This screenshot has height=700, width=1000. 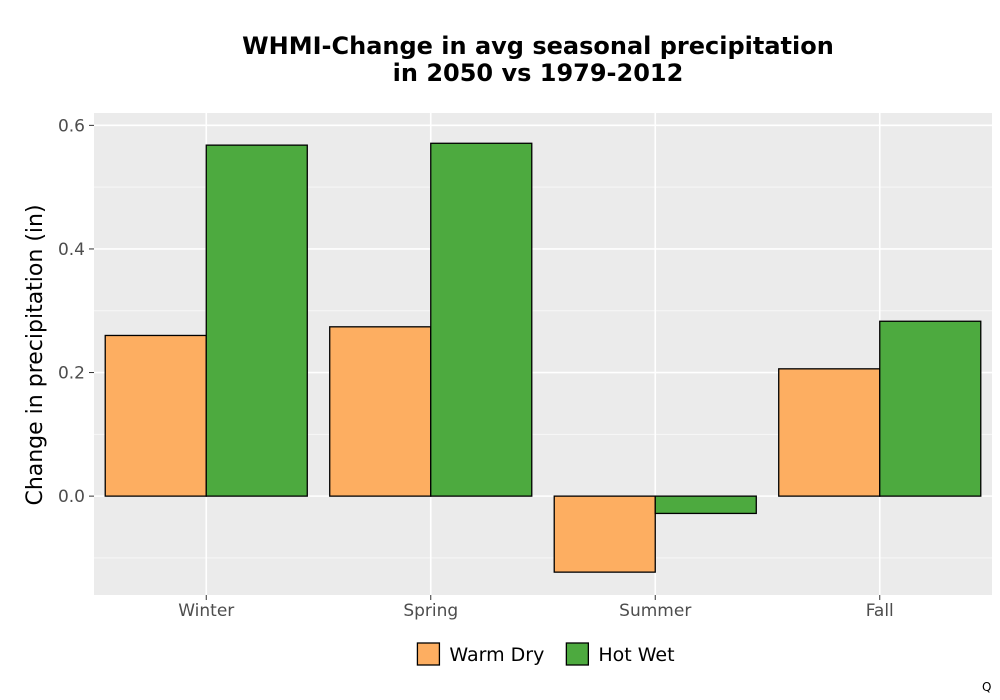 I want to click on legend-label-hot-wet: Hot Wet, so click(x=636, y=655).